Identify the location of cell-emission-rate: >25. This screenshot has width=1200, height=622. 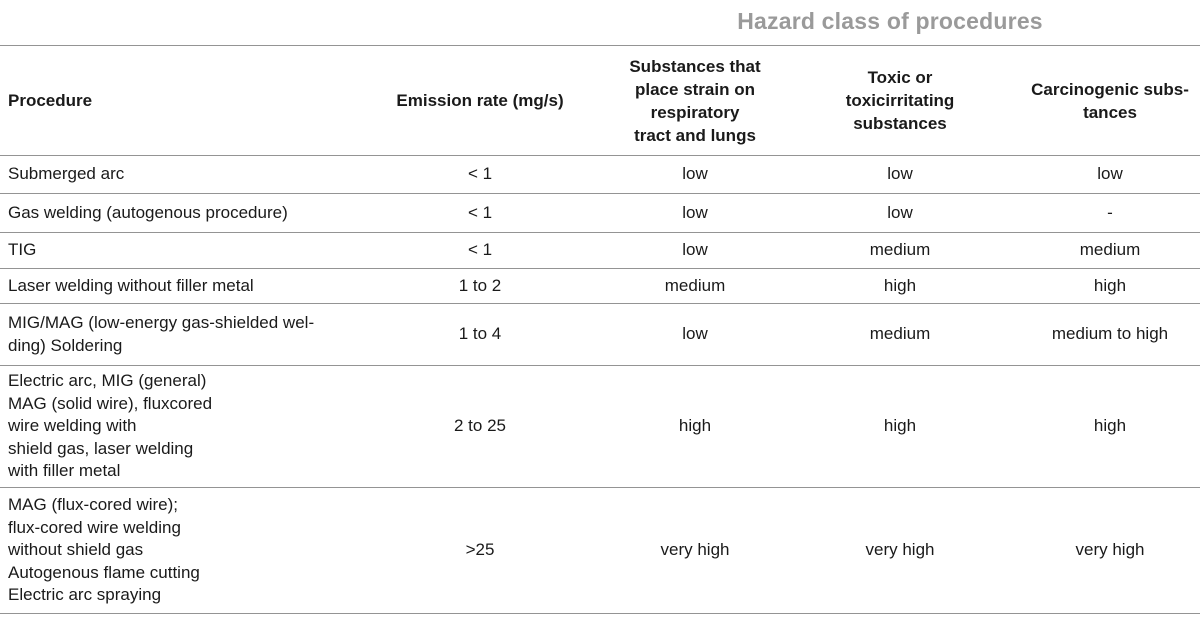
(480, 550).